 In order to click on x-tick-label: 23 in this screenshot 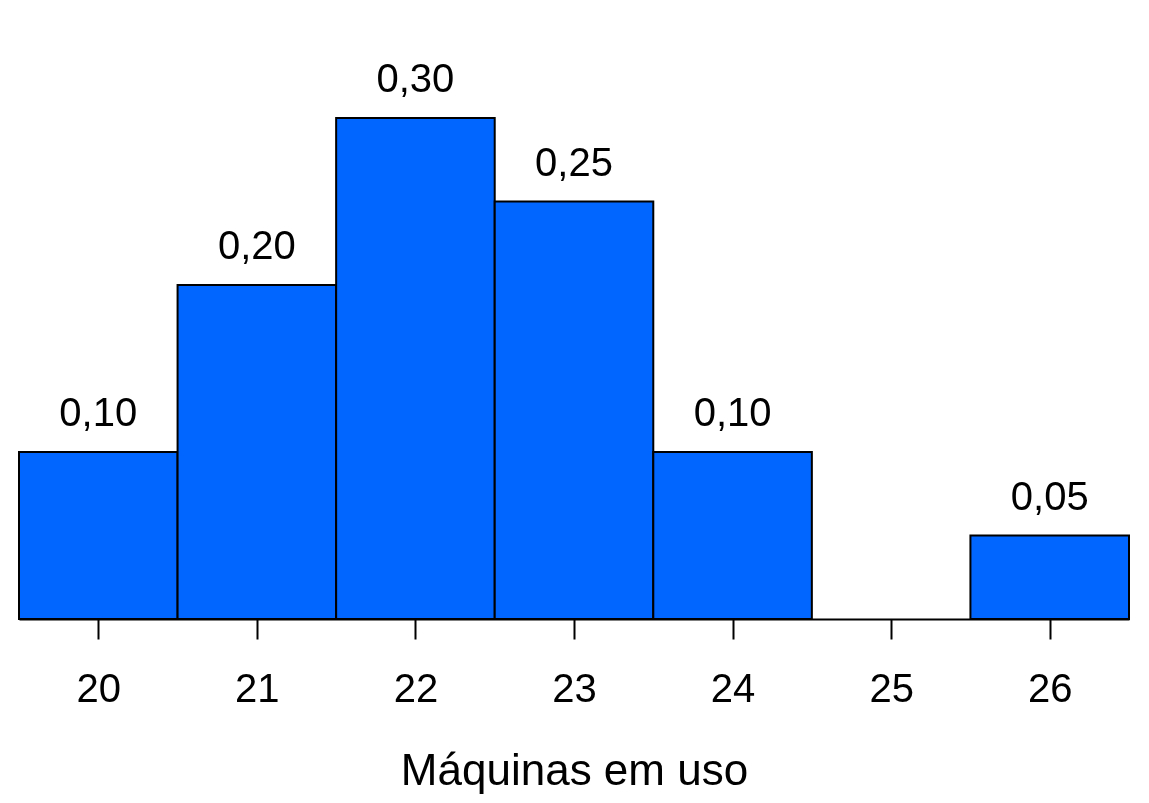, I will do `click(574, 687)`.